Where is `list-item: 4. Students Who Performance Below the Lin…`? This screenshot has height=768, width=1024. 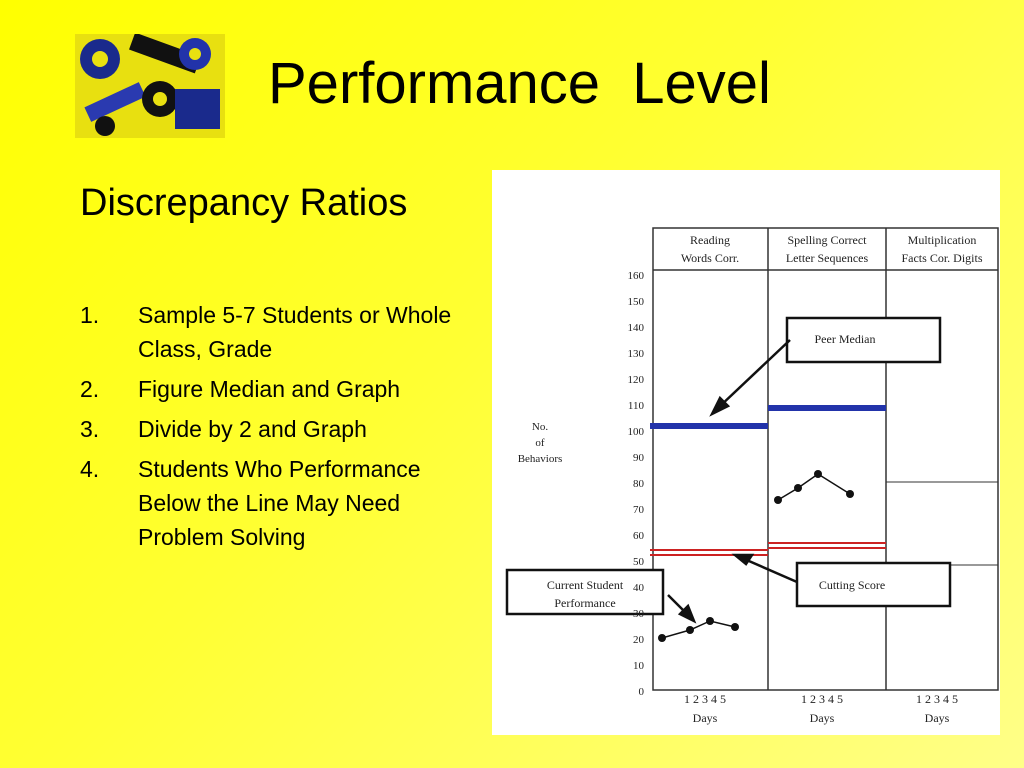 list-item: 4. Students Who Performance Below the Lin… is located at coordinates (280, 503).